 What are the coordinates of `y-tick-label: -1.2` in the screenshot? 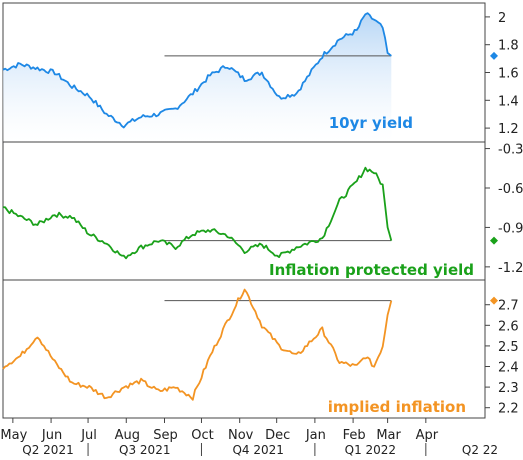 It's located at (510, 268).